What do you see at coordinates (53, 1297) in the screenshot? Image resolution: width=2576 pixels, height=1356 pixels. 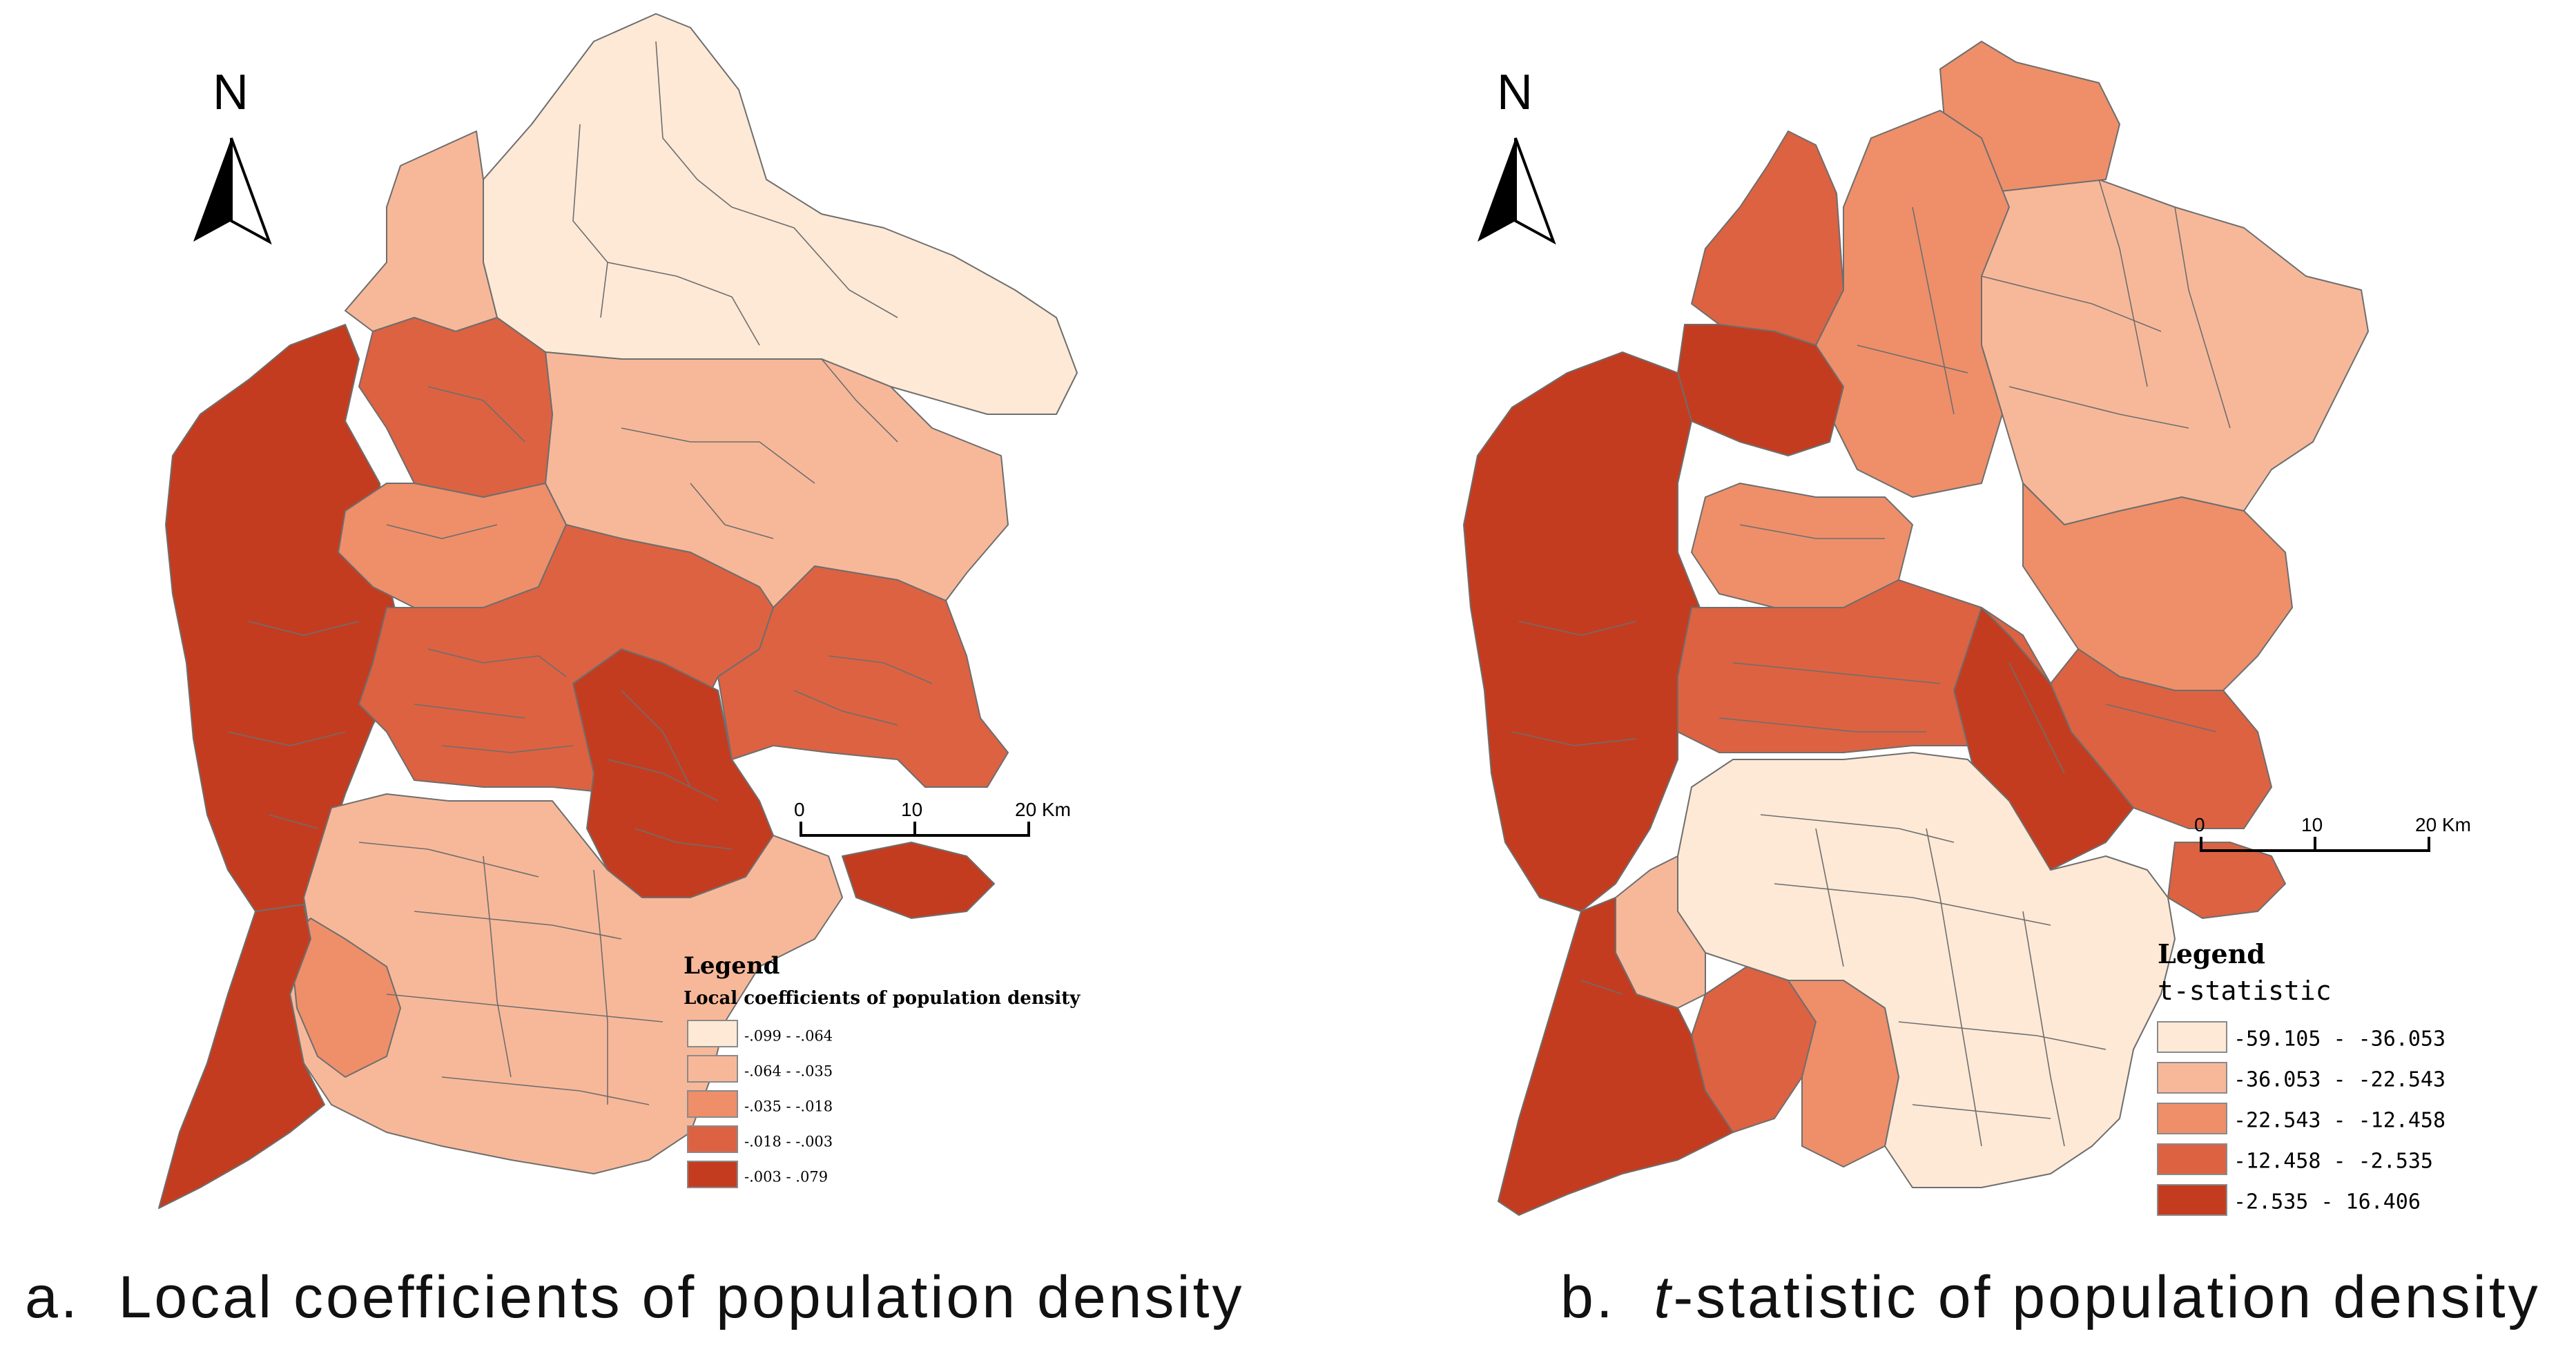 I see `caption-letter: a.` at bounding box center [53, 1297].